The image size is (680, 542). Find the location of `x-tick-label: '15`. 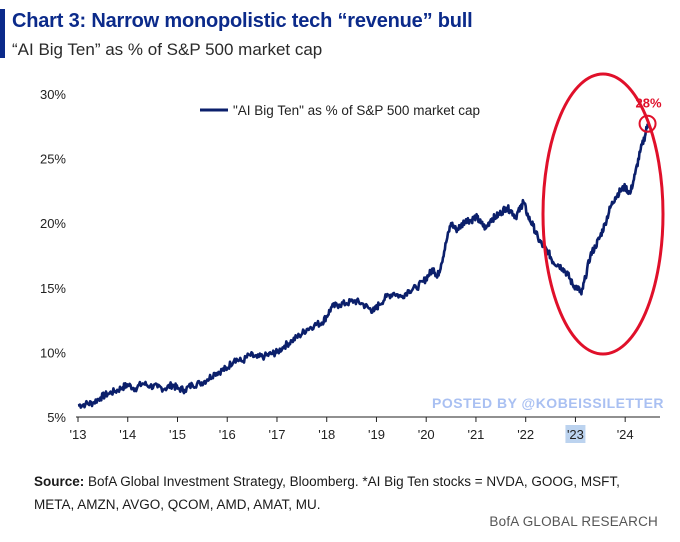

x-tick-label: '15 is located at coordinates (177, 434).